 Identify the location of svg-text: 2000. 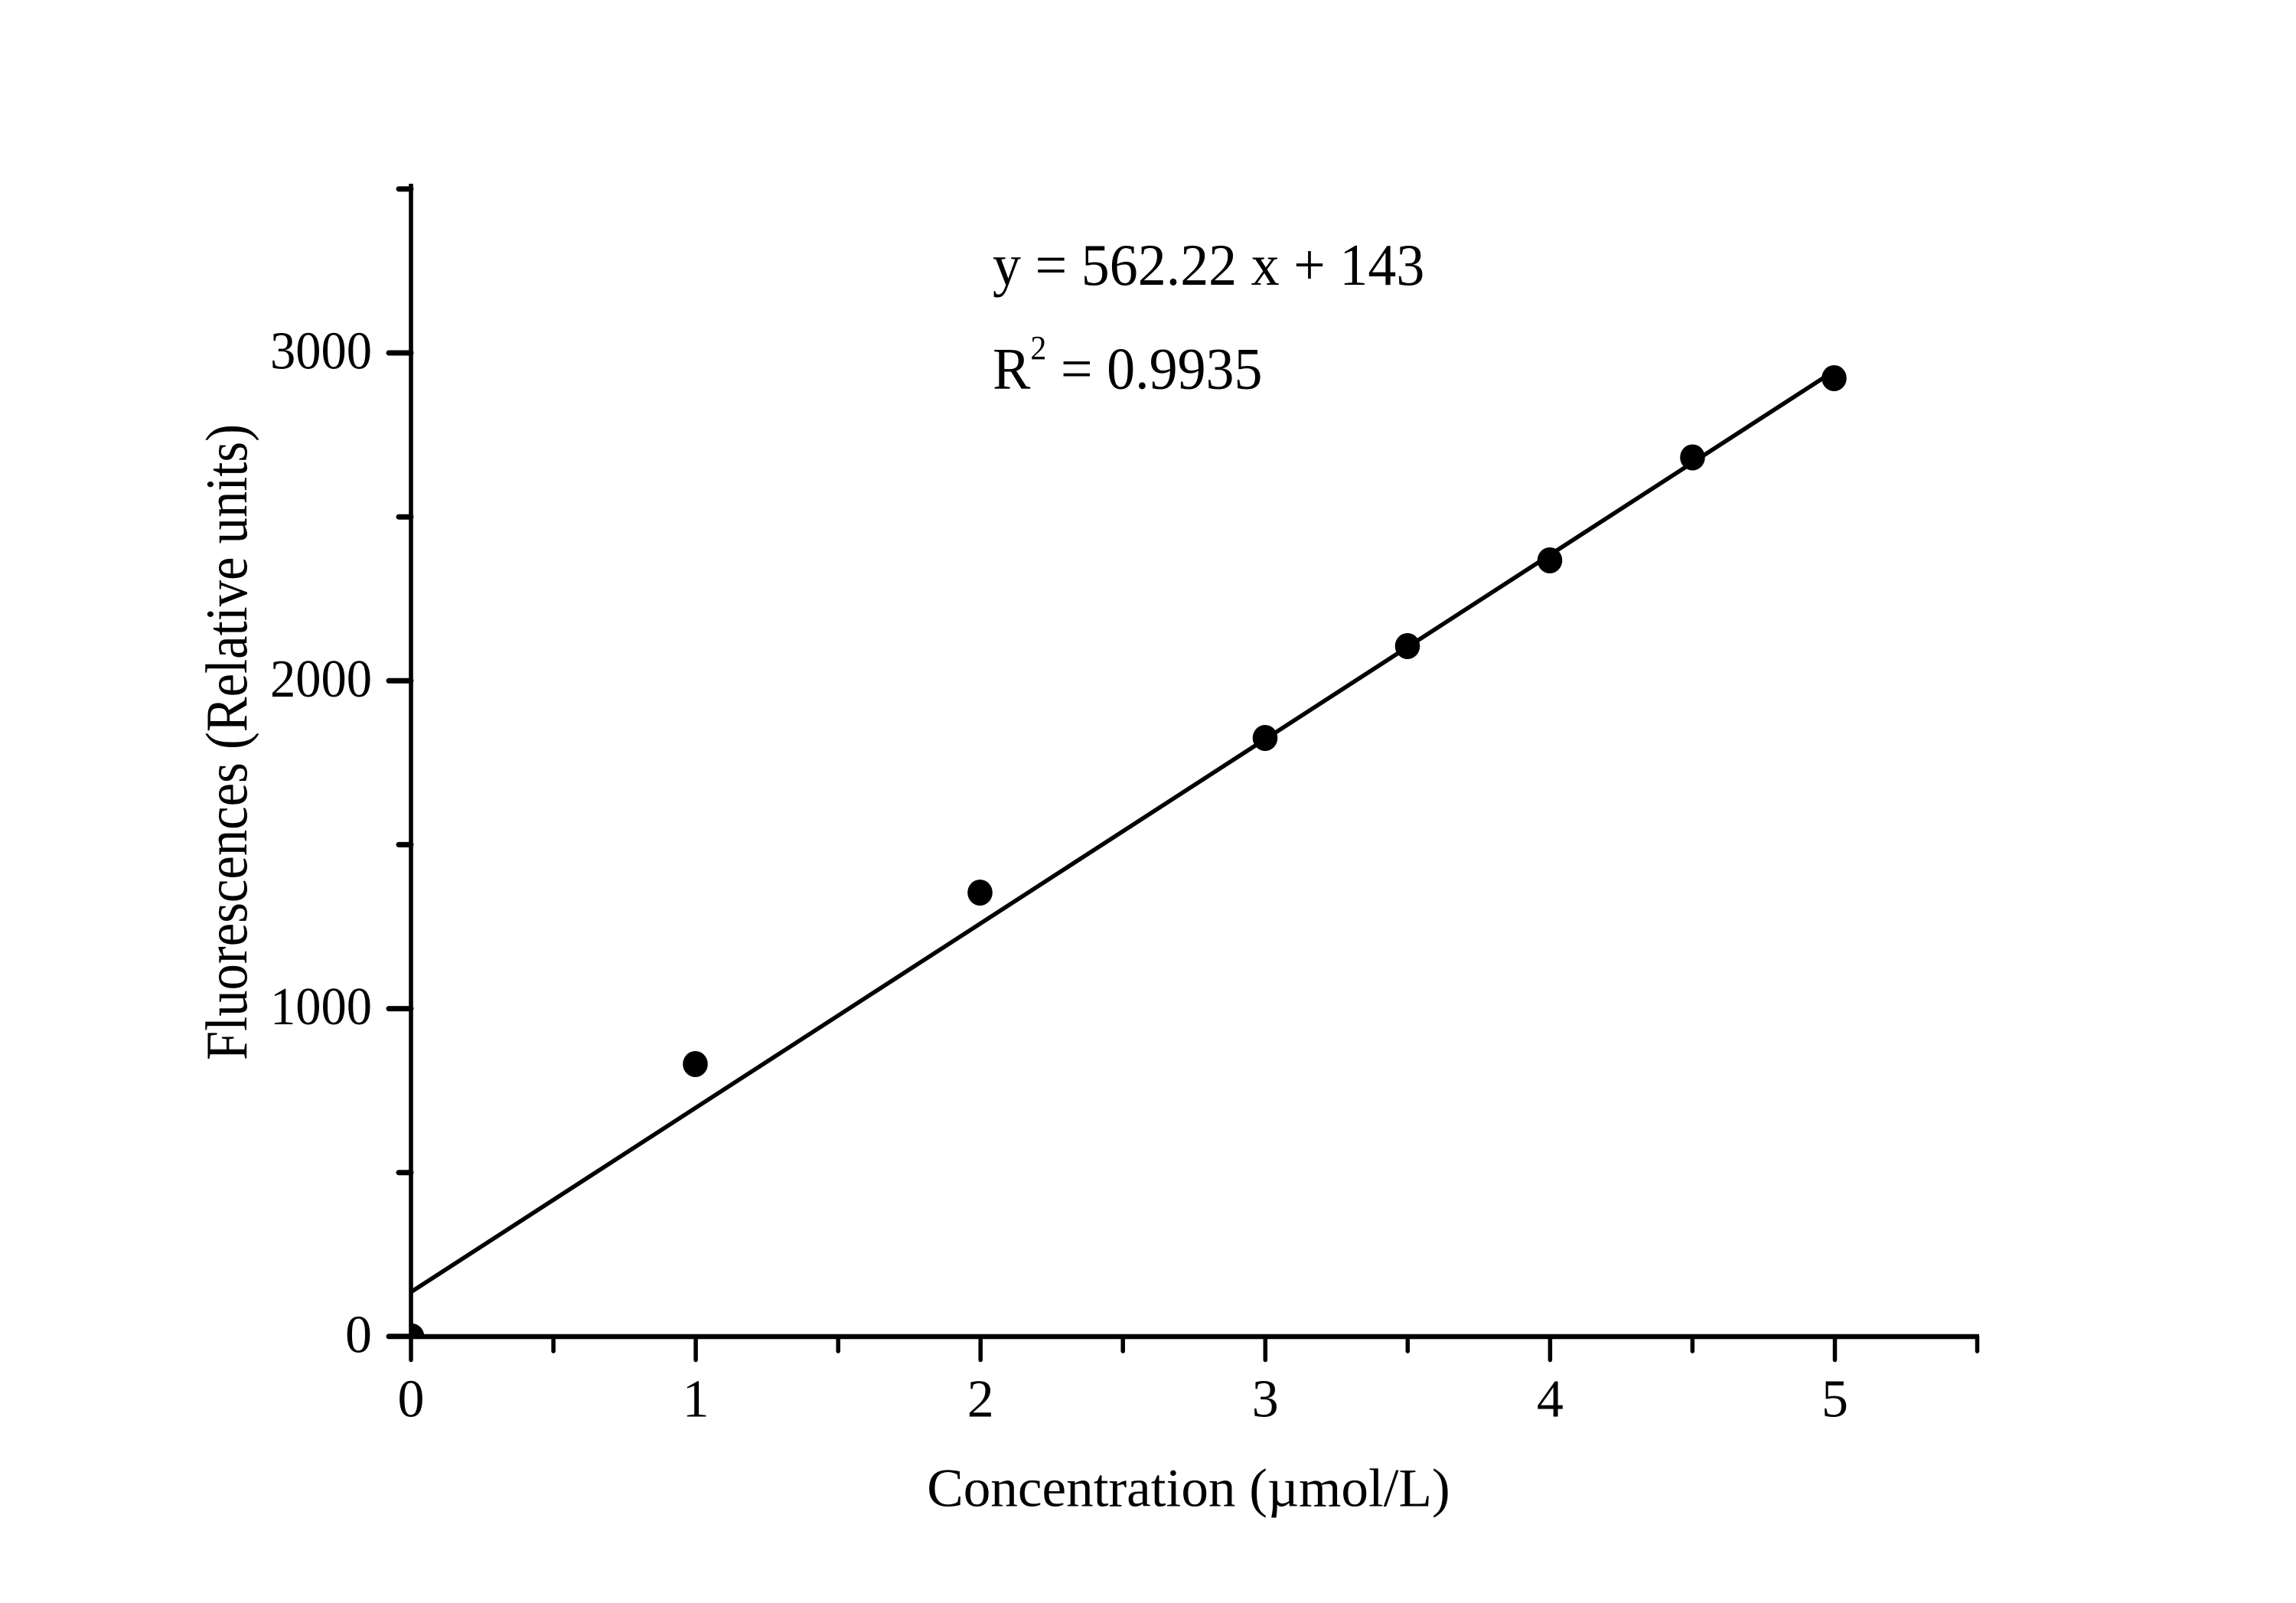
(321, 679).